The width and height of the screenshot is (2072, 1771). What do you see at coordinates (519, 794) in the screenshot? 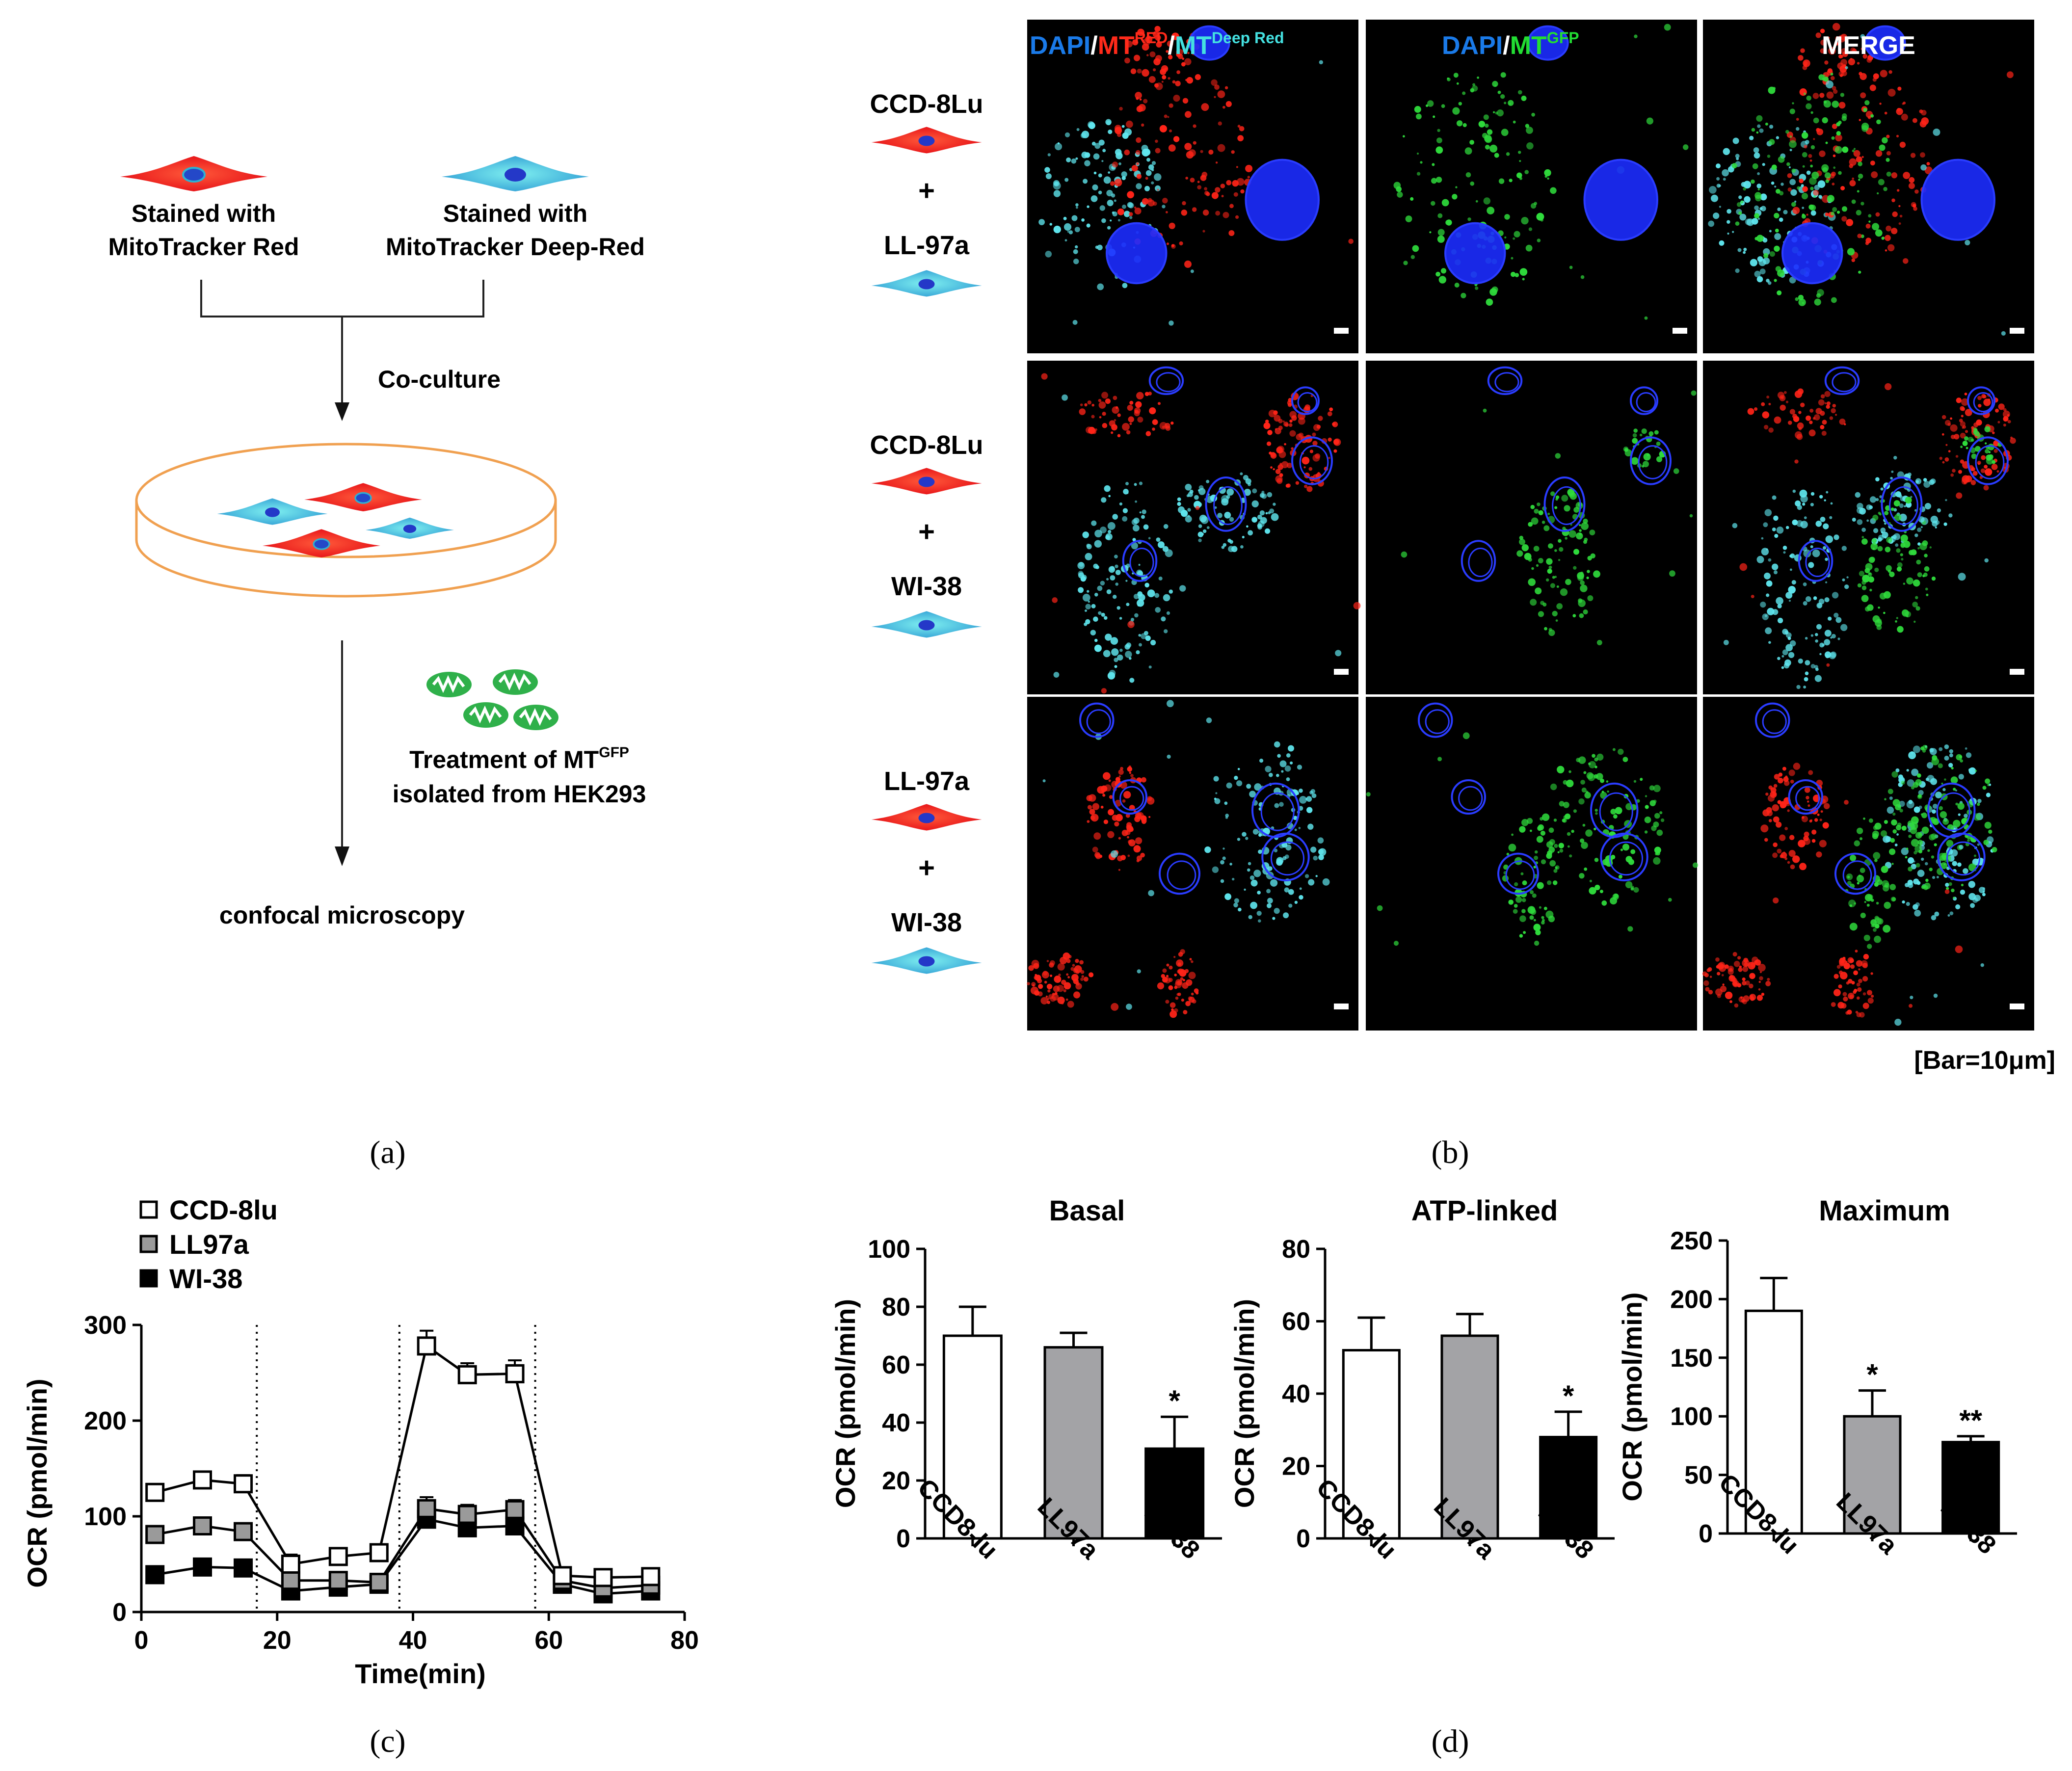
I see `treatment-label-line2: isolated from HEK293` at bounding box center [519, 794].